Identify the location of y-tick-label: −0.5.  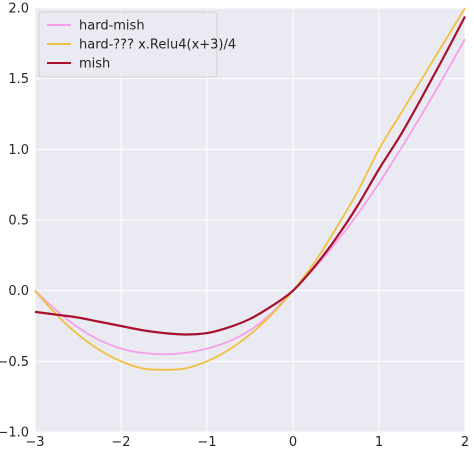
(14, 362).